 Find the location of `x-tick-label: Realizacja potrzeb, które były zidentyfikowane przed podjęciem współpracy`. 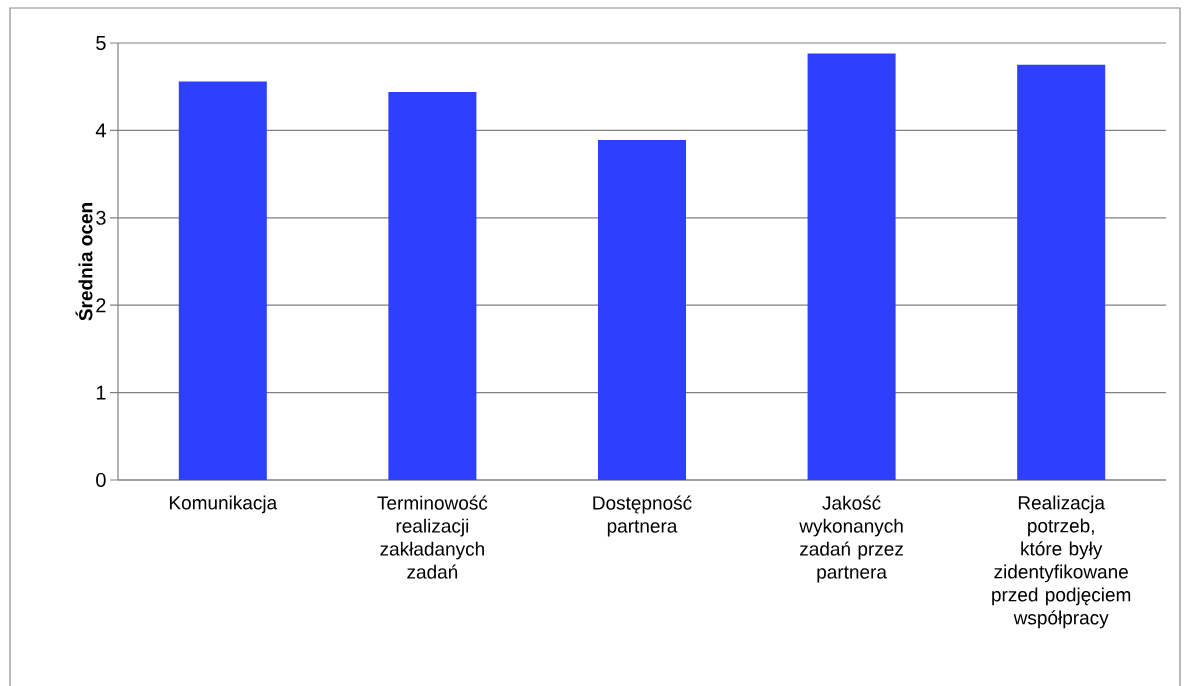

x-tick-label: Realizacja potrzeb, które były zidentyfikowane przed podjęciem współpracy is located at coordinates (1061, 562).